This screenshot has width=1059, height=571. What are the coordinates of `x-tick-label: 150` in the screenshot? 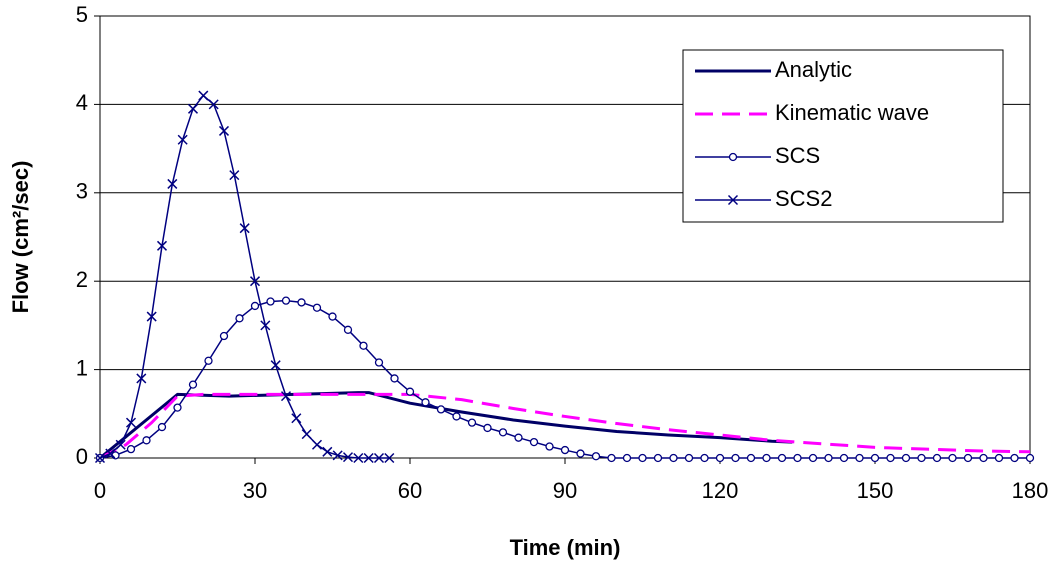 It's located at (875, 490).